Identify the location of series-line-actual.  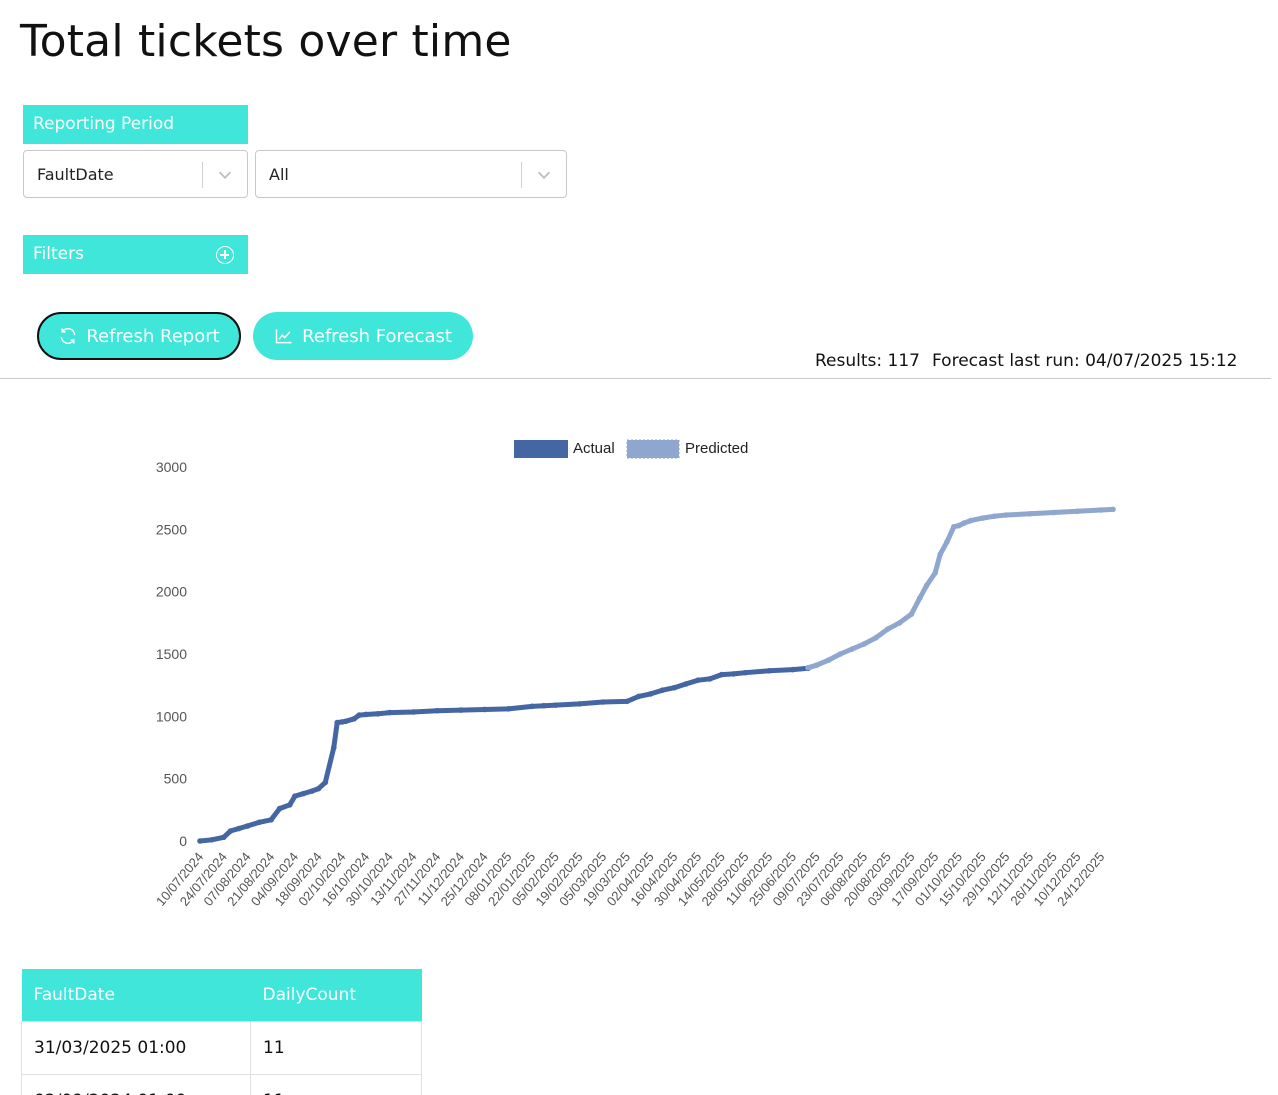
(504, 754).